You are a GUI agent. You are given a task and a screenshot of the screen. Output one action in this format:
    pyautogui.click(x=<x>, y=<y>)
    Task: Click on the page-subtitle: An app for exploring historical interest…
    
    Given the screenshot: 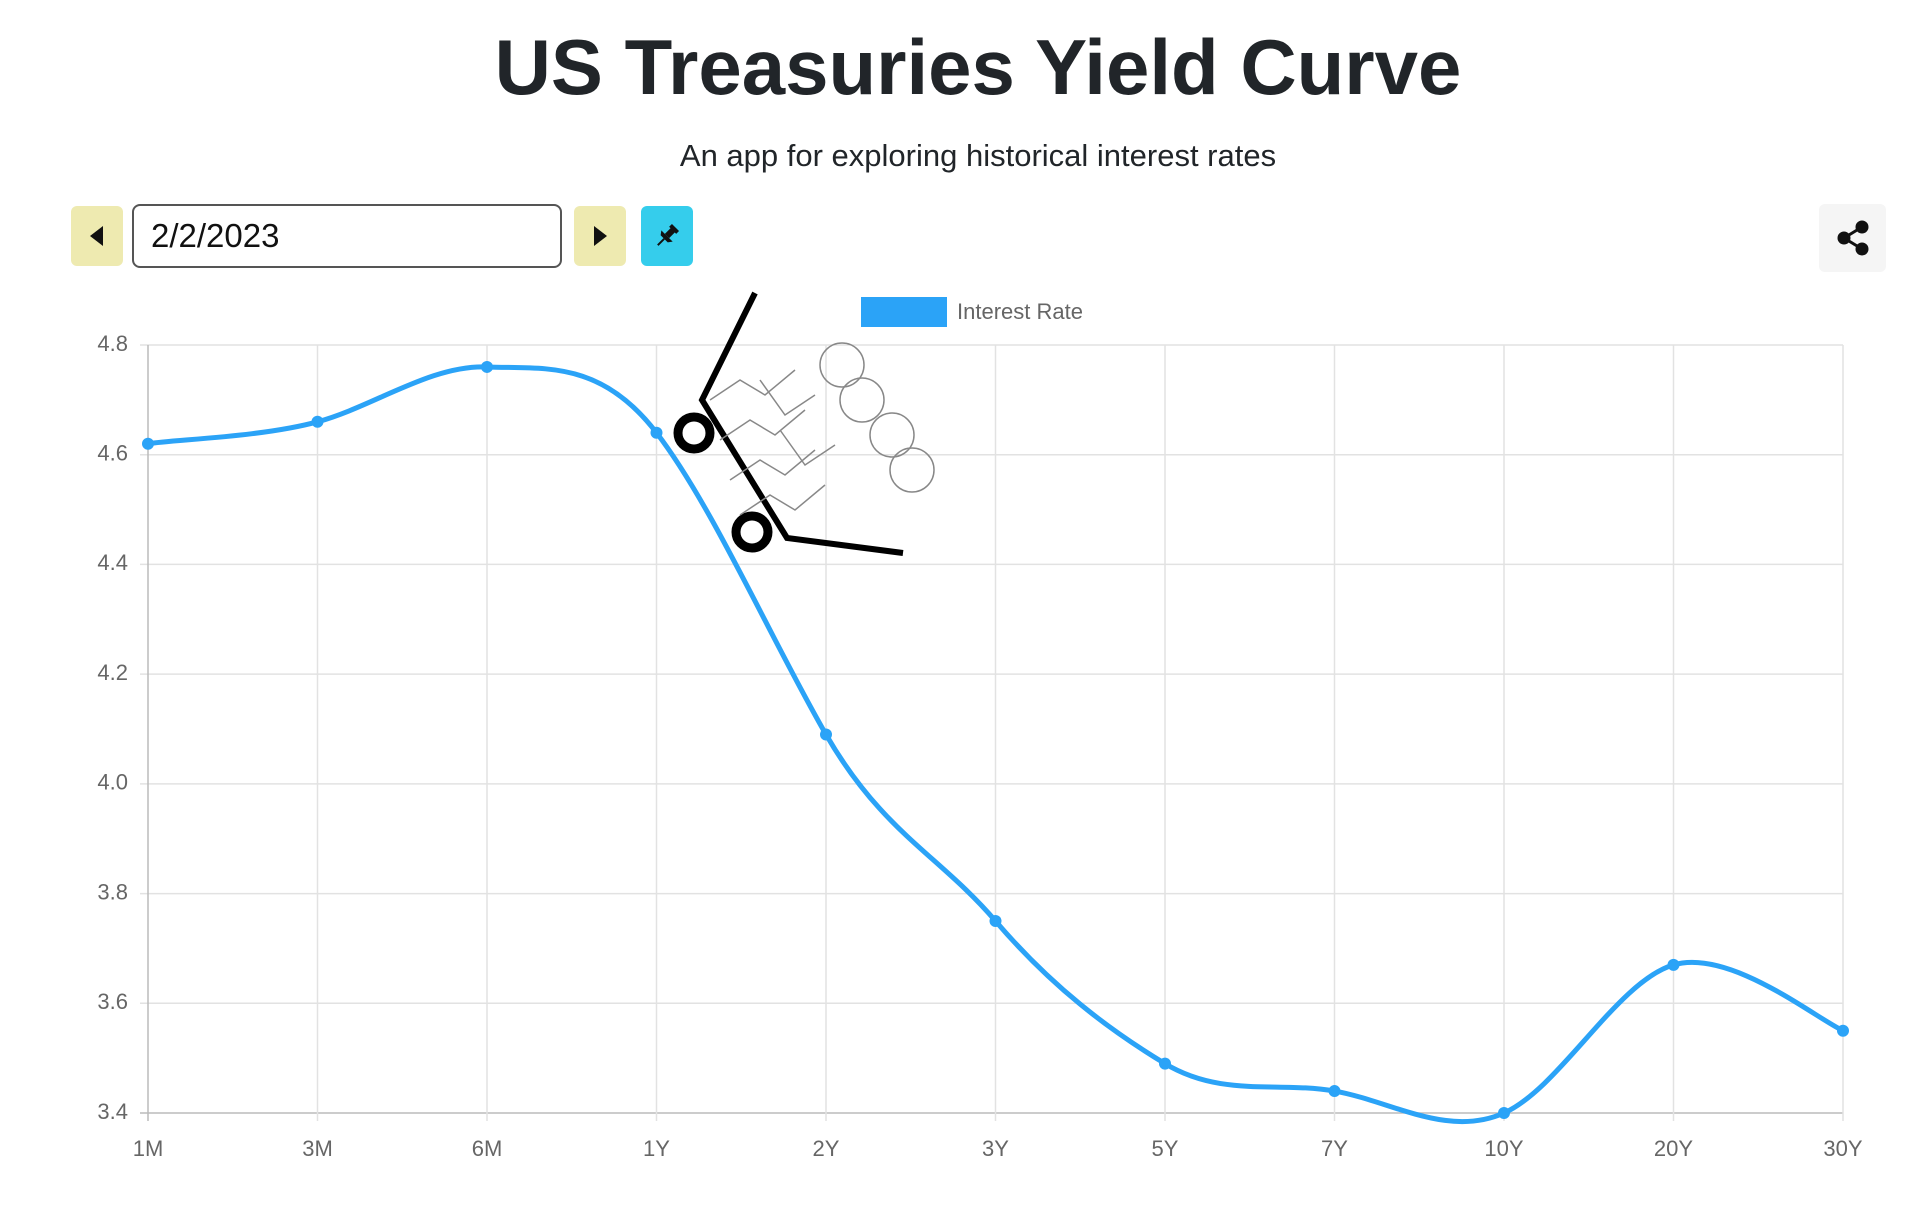 What is the action you would take?
    pyautogui.click(x=978, y=155)
    